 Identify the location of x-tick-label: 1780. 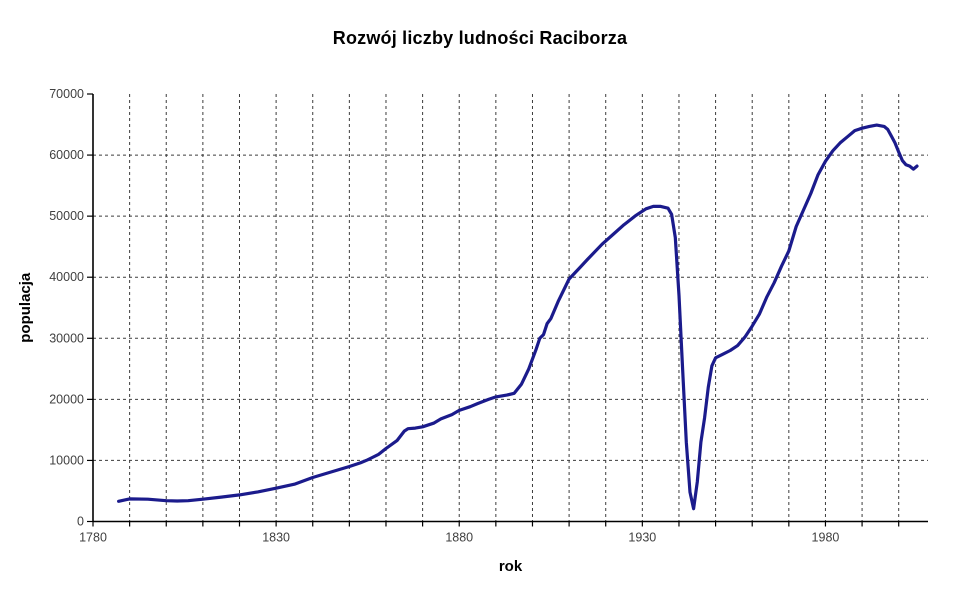
(93, 538).